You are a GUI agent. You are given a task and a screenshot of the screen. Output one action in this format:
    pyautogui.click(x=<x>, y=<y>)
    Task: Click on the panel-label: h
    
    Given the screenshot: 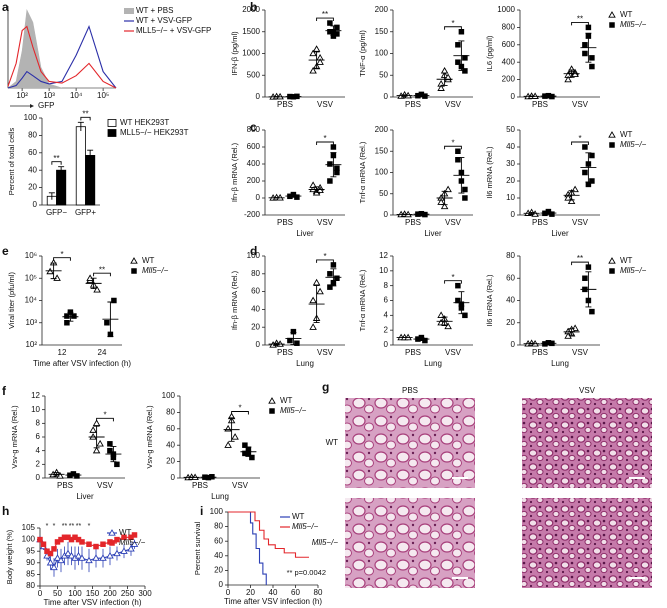 What is the action you would take?
    pyautogui.click(x=5, y=511)
    